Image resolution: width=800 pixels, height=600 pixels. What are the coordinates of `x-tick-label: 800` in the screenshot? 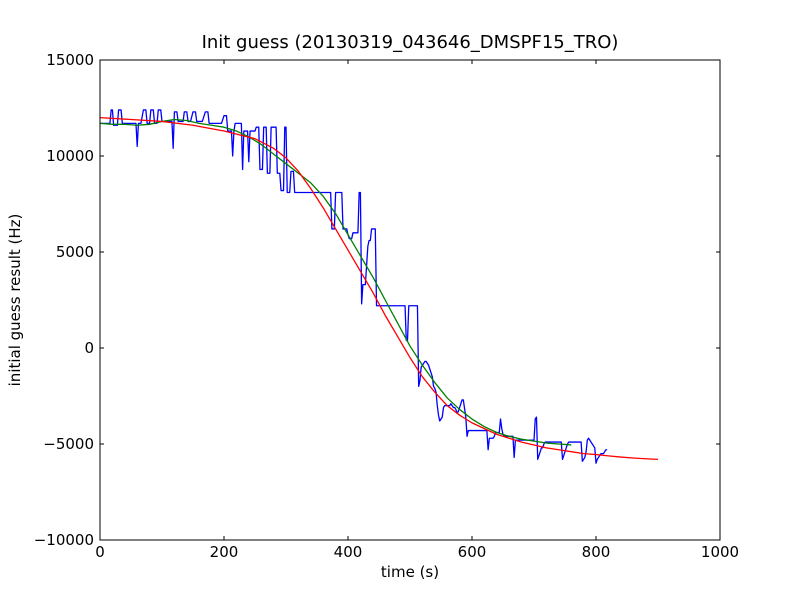 It's located at (596, 552).